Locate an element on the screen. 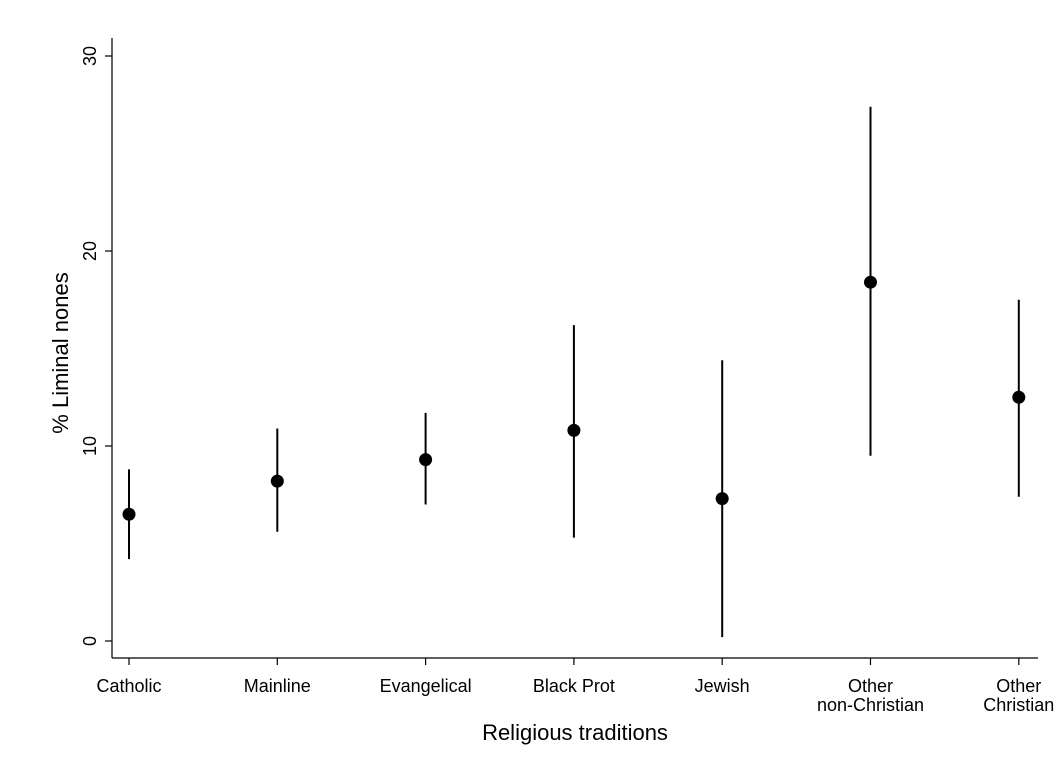 The height and width of the screenshot is (771, 1064). x-axis-title: Religious traditions is located at coordinates (575, 732).